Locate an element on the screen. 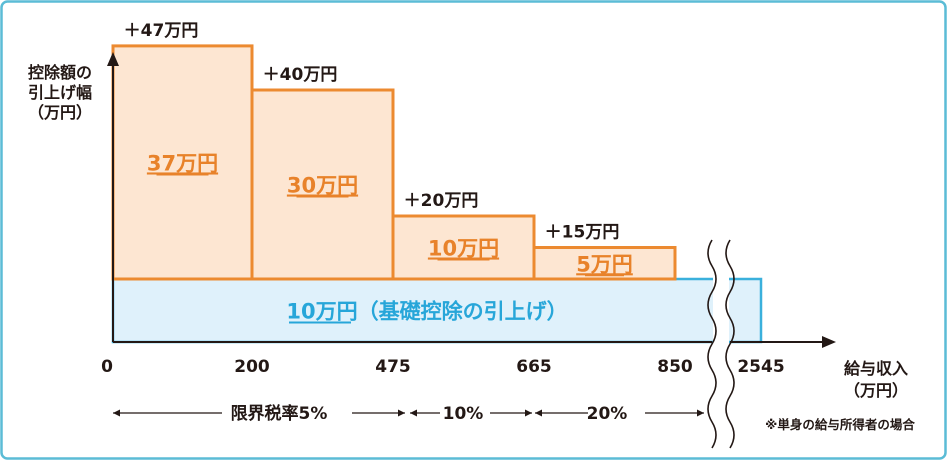 This screenshot has width=951, height=461. rate-band-2-right-head is located at coordinates (700, 413).